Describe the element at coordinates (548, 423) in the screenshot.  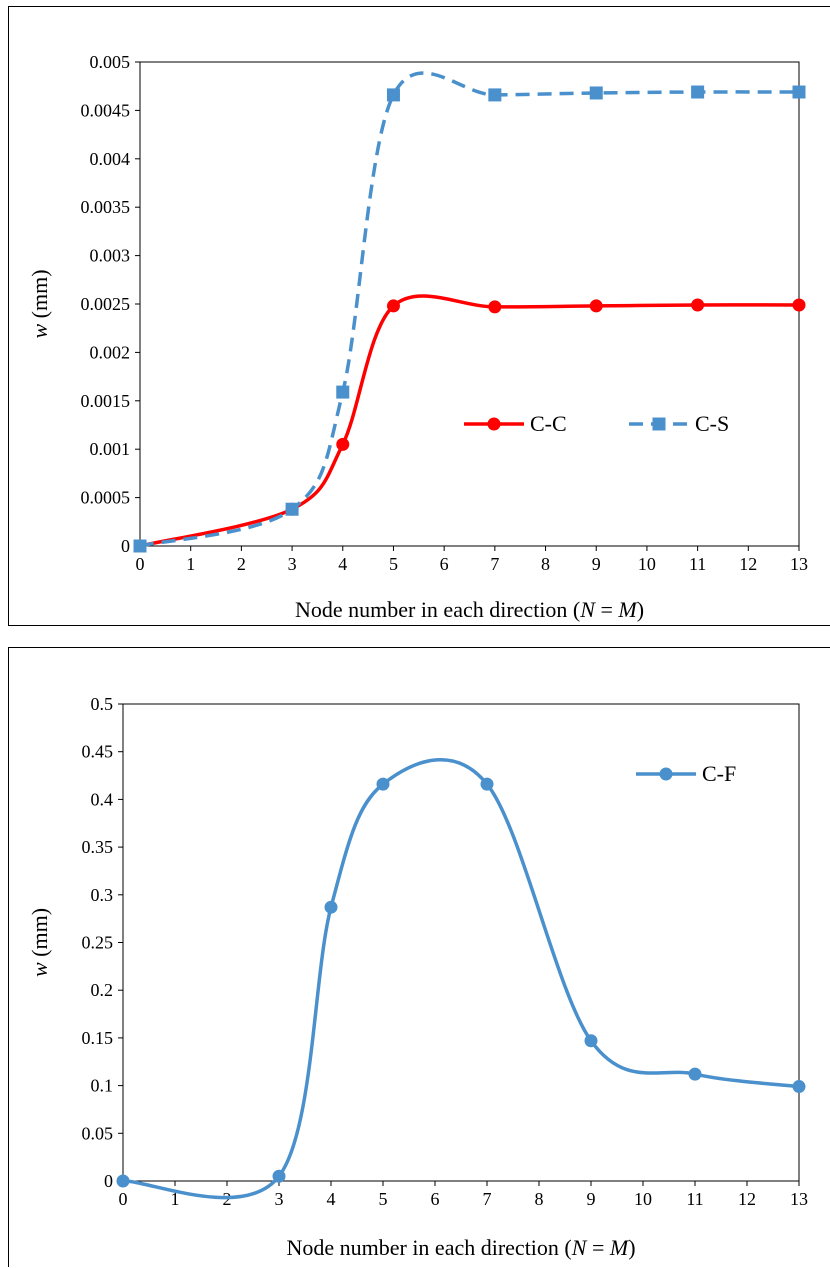
I see `legend-label-C-C: C-C` at that location.